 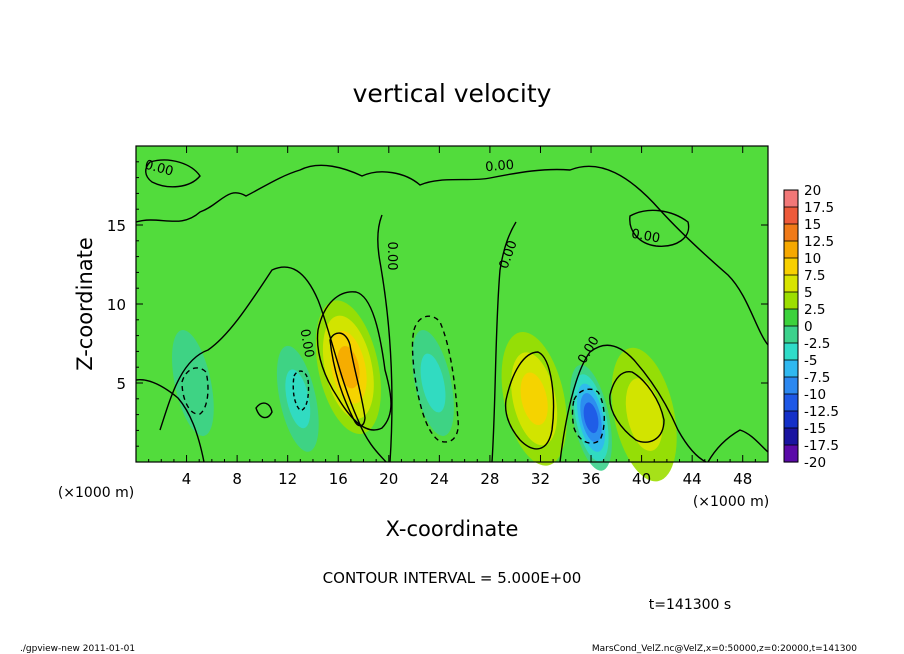 I want to click on x-tick-label: 4, so click(x=187, y=479).